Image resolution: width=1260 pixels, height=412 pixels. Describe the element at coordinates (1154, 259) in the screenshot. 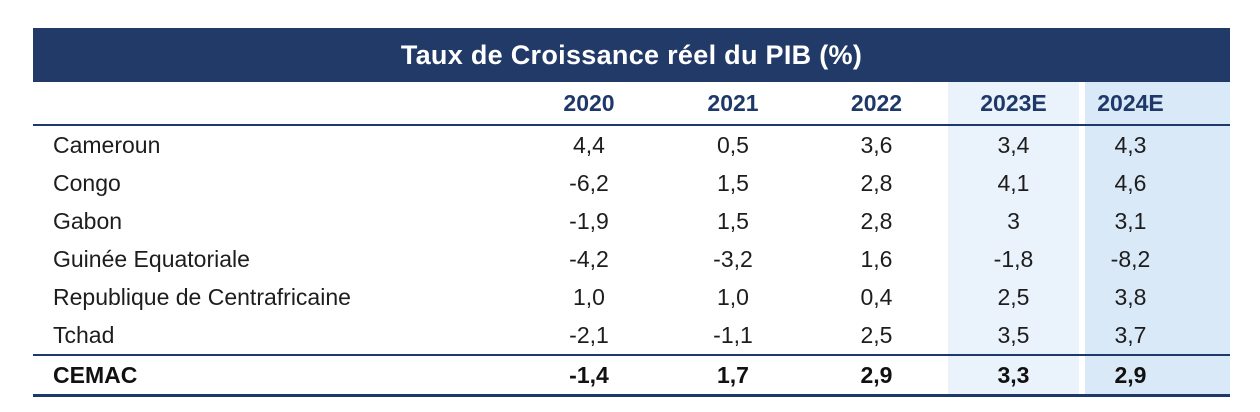

I see `cell-value: -8,2` at that location.